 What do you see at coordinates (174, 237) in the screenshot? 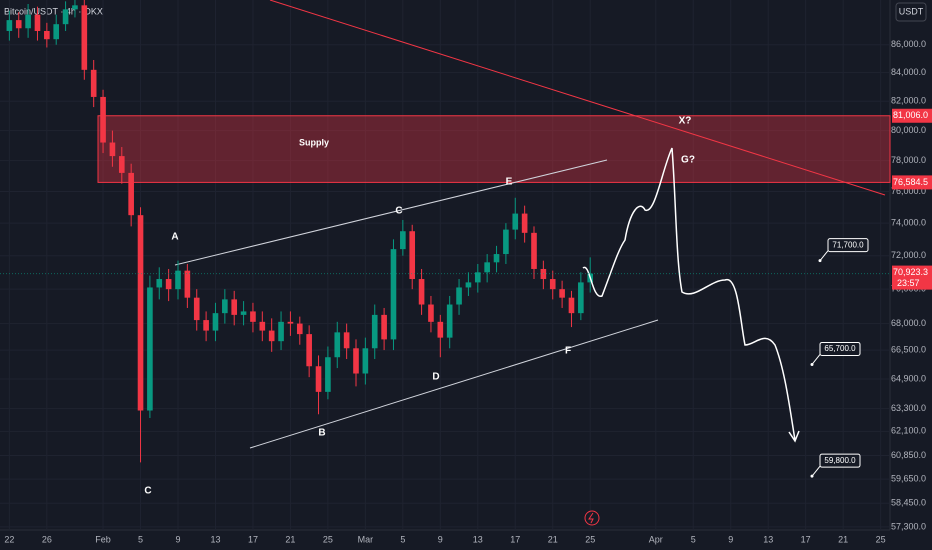
I see `wave-label: A` at bounding box center [174, 237].